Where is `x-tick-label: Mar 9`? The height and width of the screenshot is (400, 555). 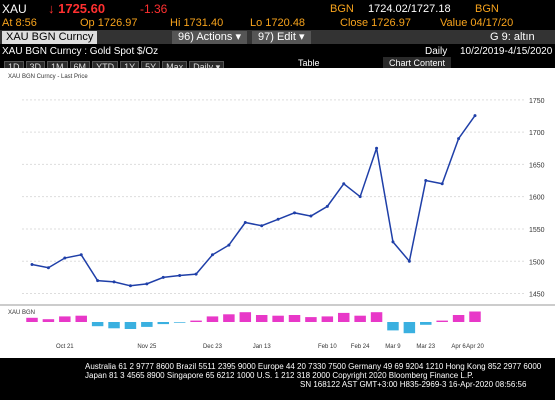 x-tick-label: Mar 9 is located at coordinates (393, 347).